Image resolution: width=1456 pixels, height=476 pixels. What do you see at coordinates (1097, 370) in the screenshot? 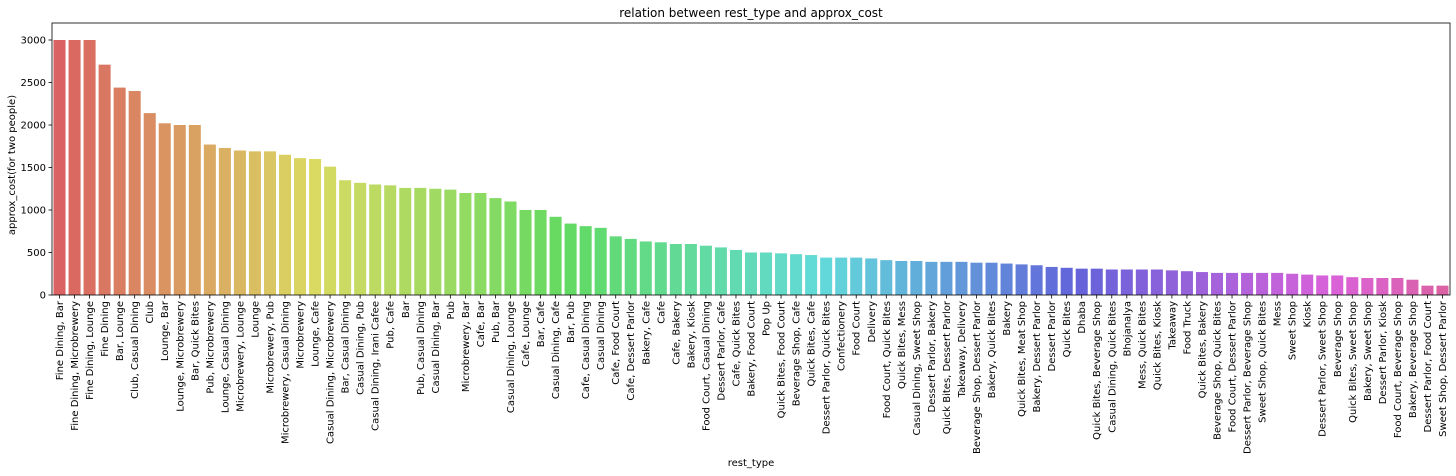
I see `x-tick-label: Quick Bites, Beverage Shop` at bounding box center [1097, 370].